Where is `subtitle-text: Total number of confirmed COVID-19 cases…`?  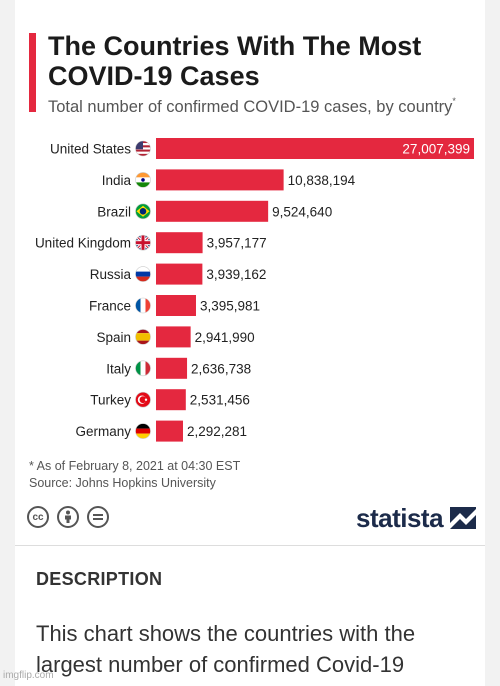 subtitle-text: Total number of confirmed COVID-19 cases… is located at coordinates (250, 107).